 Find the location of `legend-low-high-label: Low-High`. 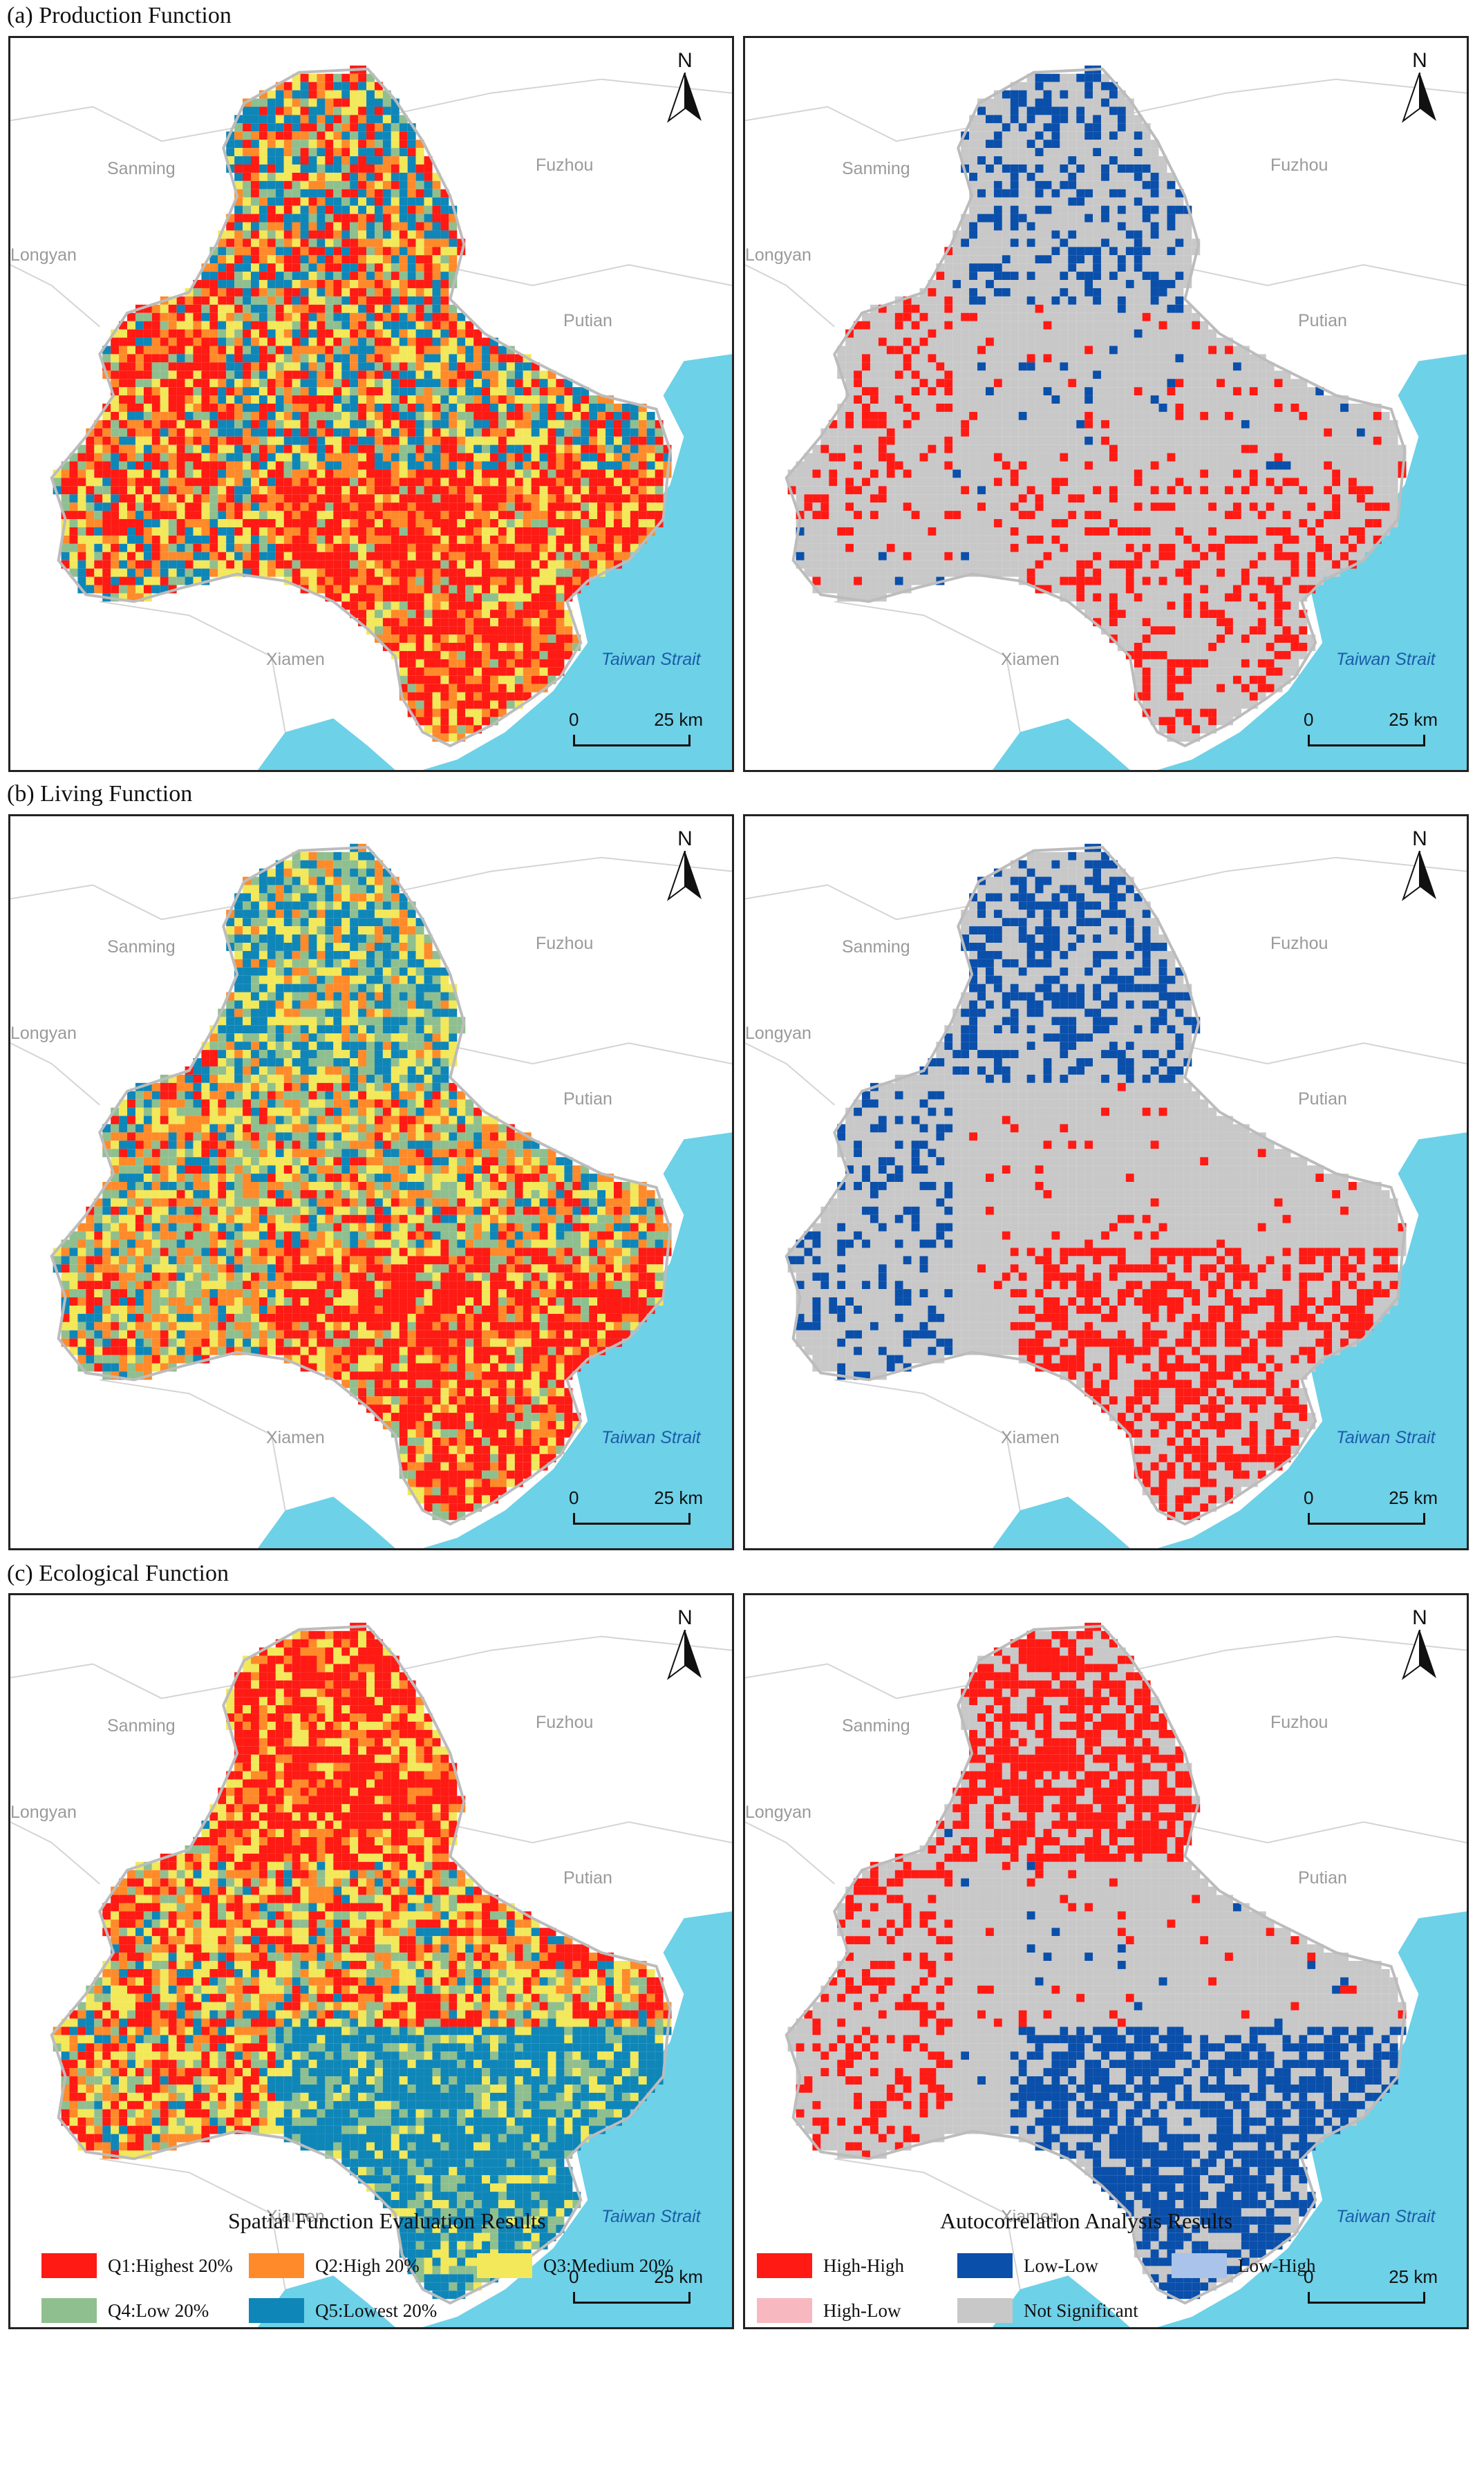

legend-low-high-label: Low-High is located at coordinates (1277, 2265).